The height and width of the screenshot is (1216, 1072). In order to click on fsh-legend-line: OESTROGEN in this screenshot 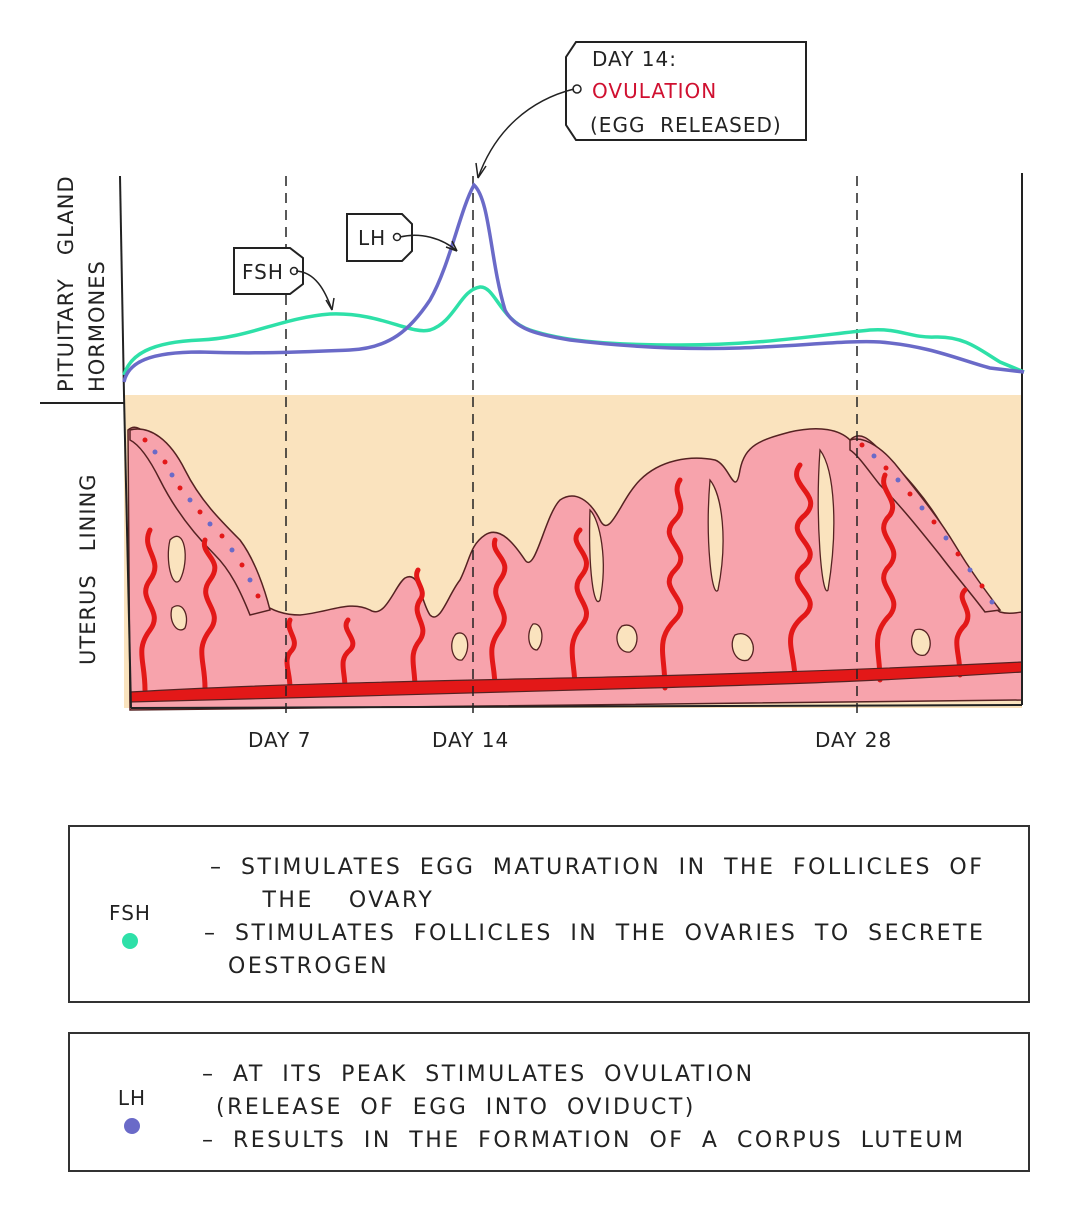, I will do `click(309, 966)`.